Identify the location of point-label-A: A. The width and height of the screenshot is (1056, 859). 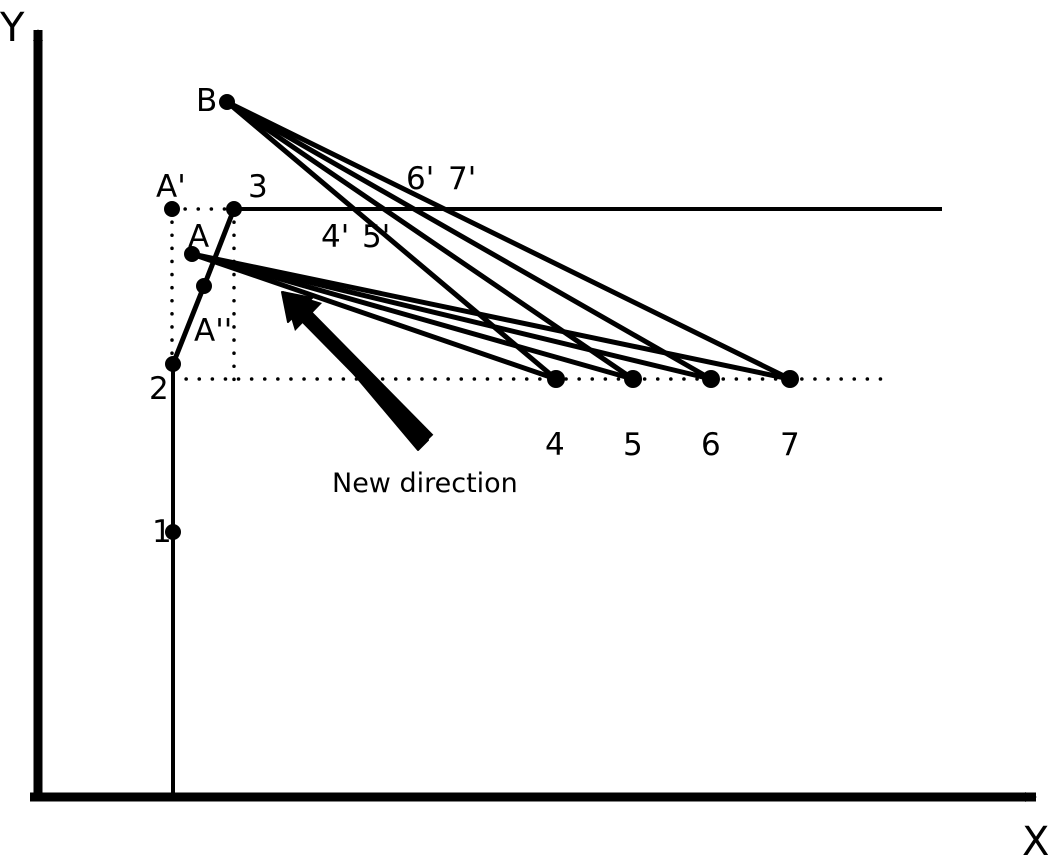
(199, 237).